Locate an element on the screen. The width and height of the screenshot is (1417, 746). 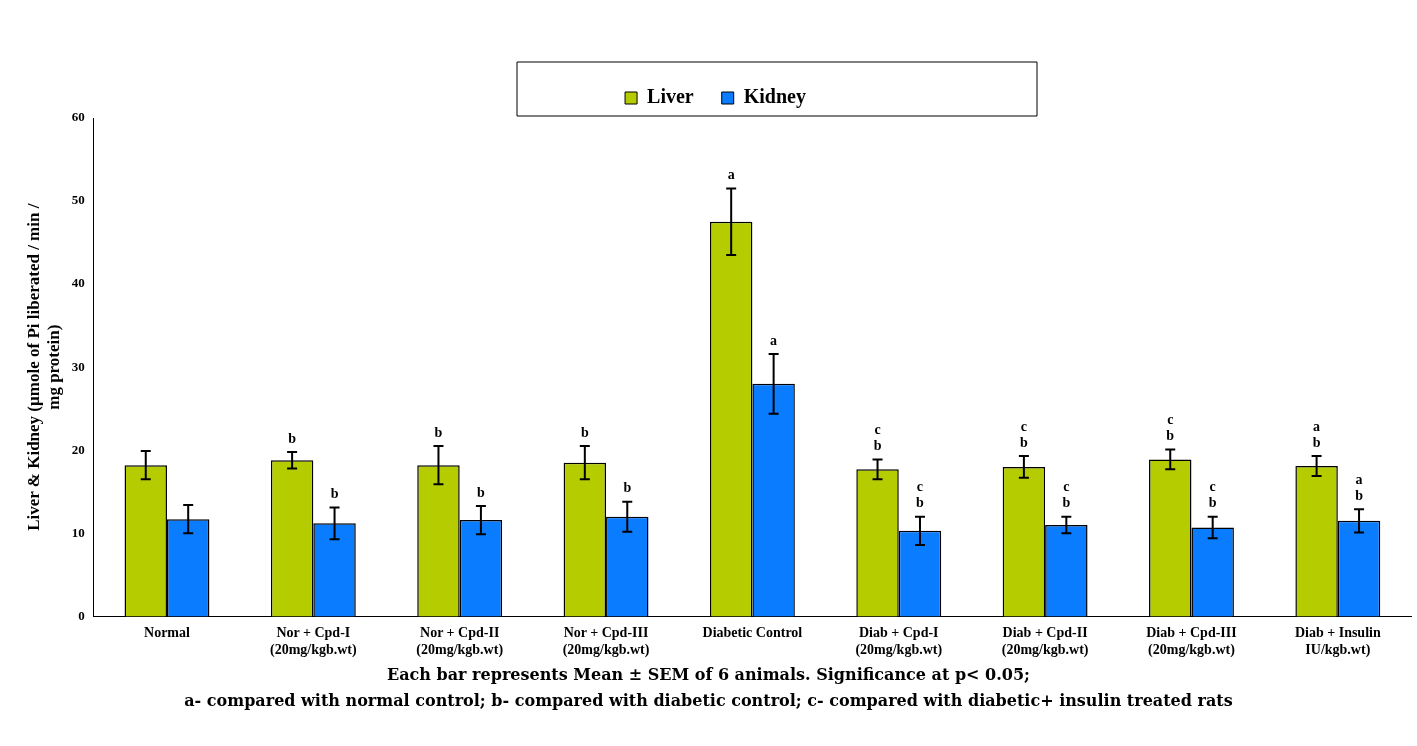
x-tick-label: Nor + Cpd-III (20mg/kgb.wt) is located at coordinates (606, 642).